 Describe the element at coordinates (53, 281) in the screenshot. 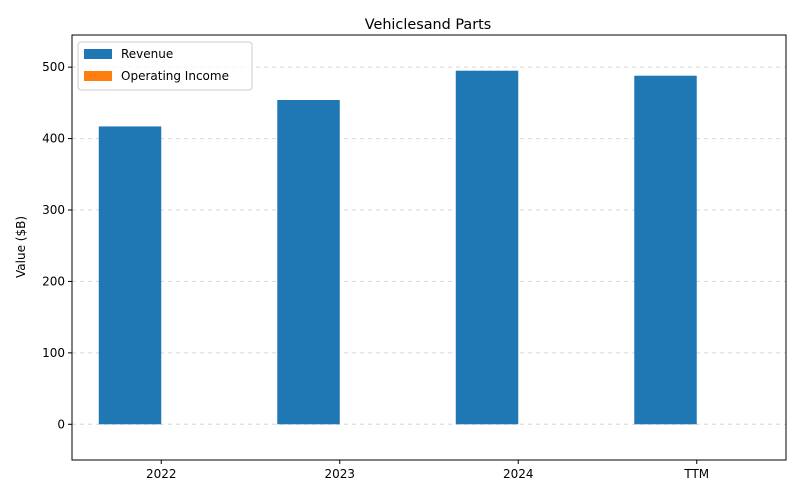

I see `y-tick-label: 200` at that location.